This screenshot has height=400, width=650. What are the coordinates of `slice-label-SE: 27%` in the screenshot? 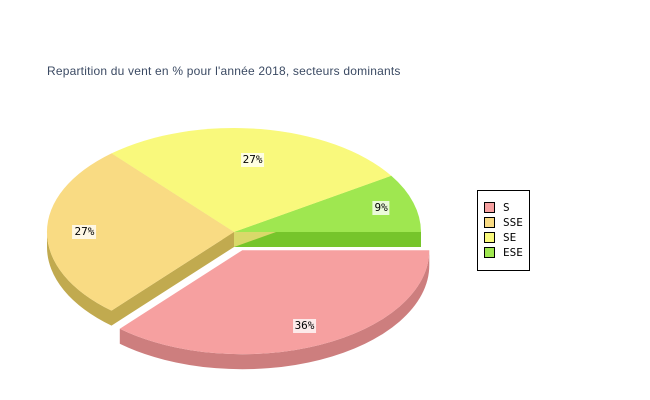 It's located at (252, 159).